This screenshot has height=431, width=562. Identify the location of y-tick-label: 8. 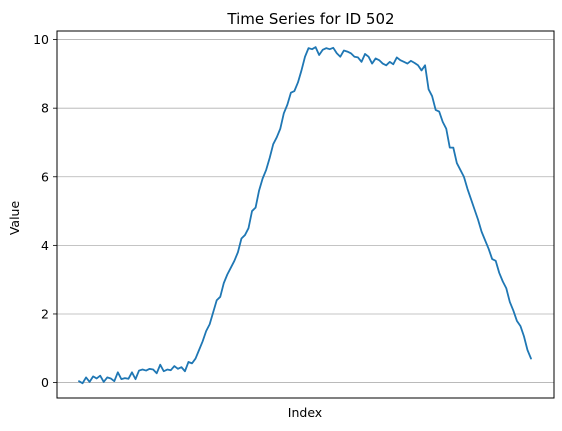
(45, 108).